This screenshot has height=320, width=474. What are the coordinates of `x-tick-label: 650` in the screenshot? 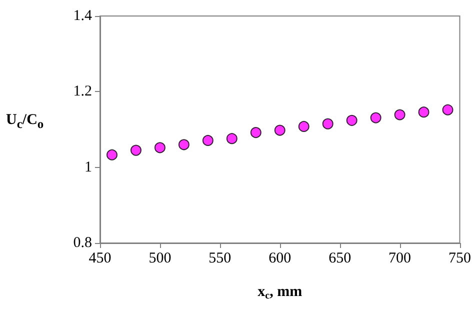 It's located at (340, 258).